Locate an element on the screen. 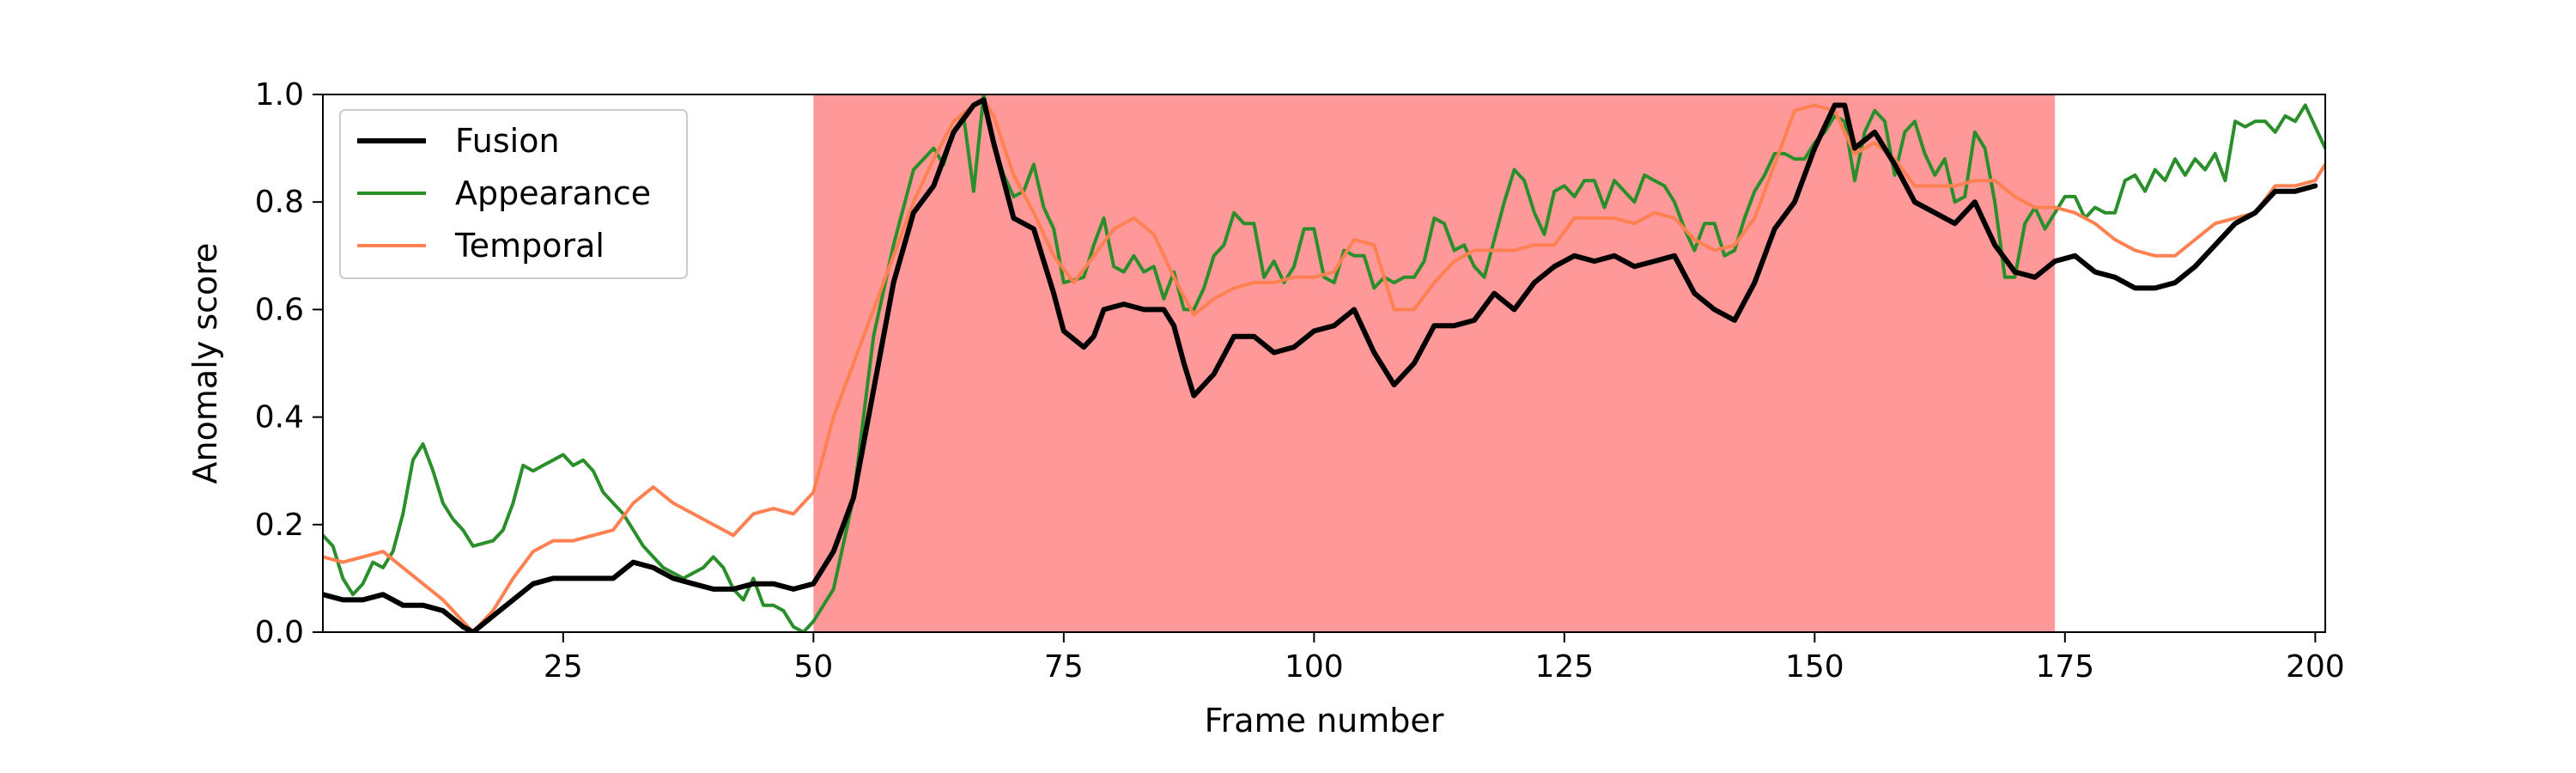 This screenshot has width=2576, height=773. legend-label-fusion: Fusion is located at coordinates (508, 141).